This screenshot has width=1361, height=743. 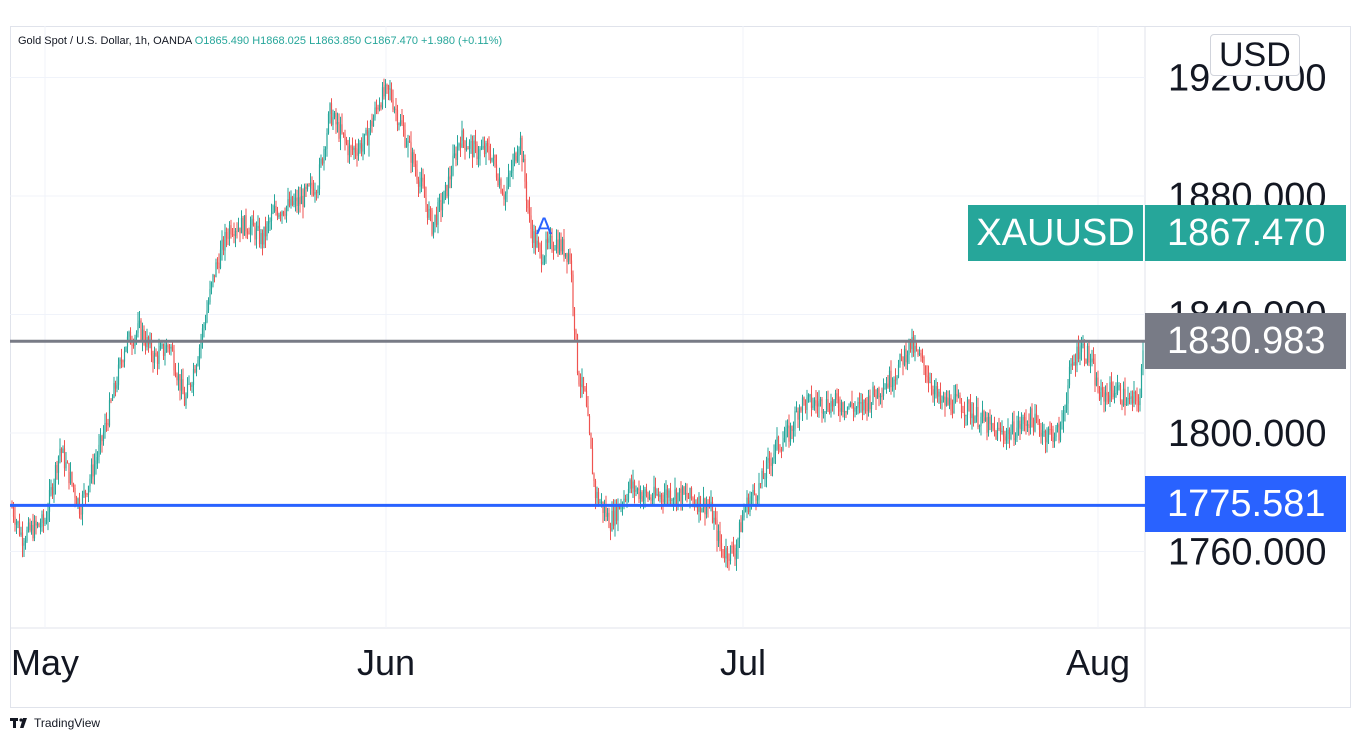 I want to click on legend-change: +1.980 (+0.11%), so click(x=462, y=41).